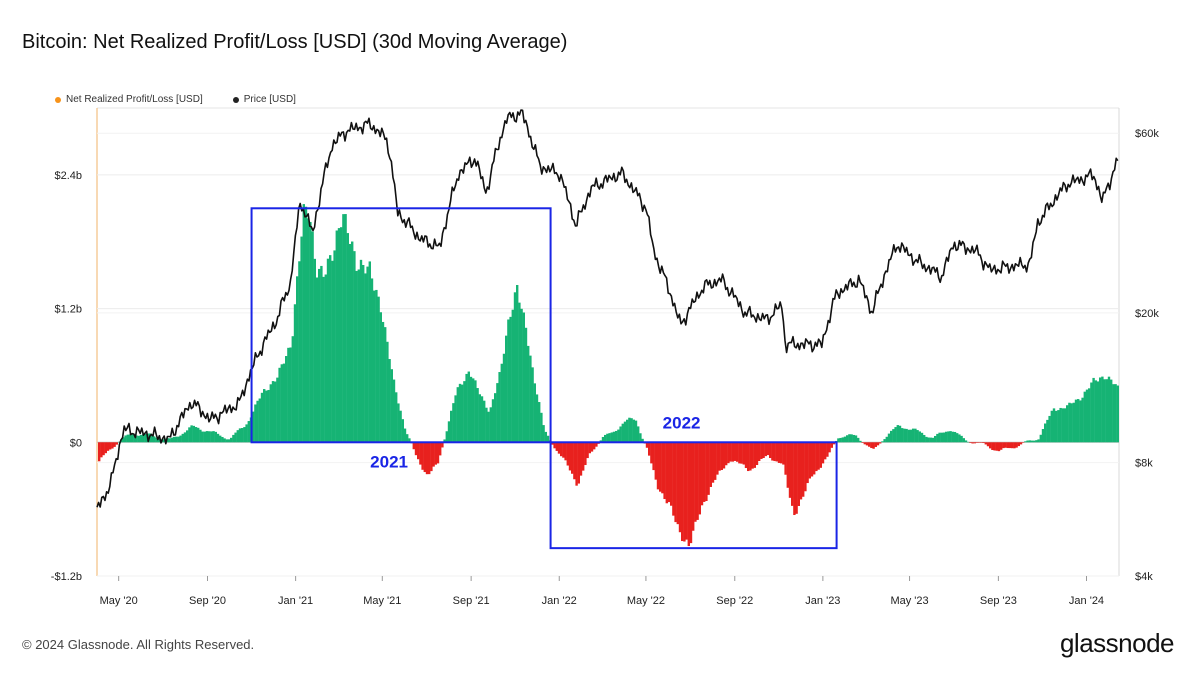  I want to click on x-tick-label: May '21, so click(382, 601).